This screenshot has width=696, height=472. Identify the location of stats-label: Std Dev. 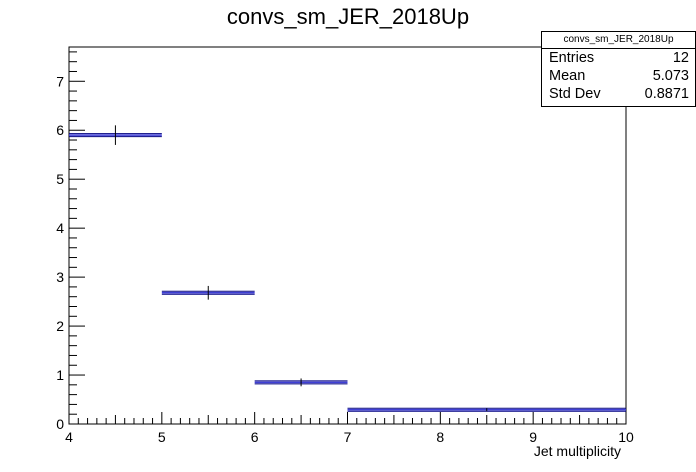
(575, 94).